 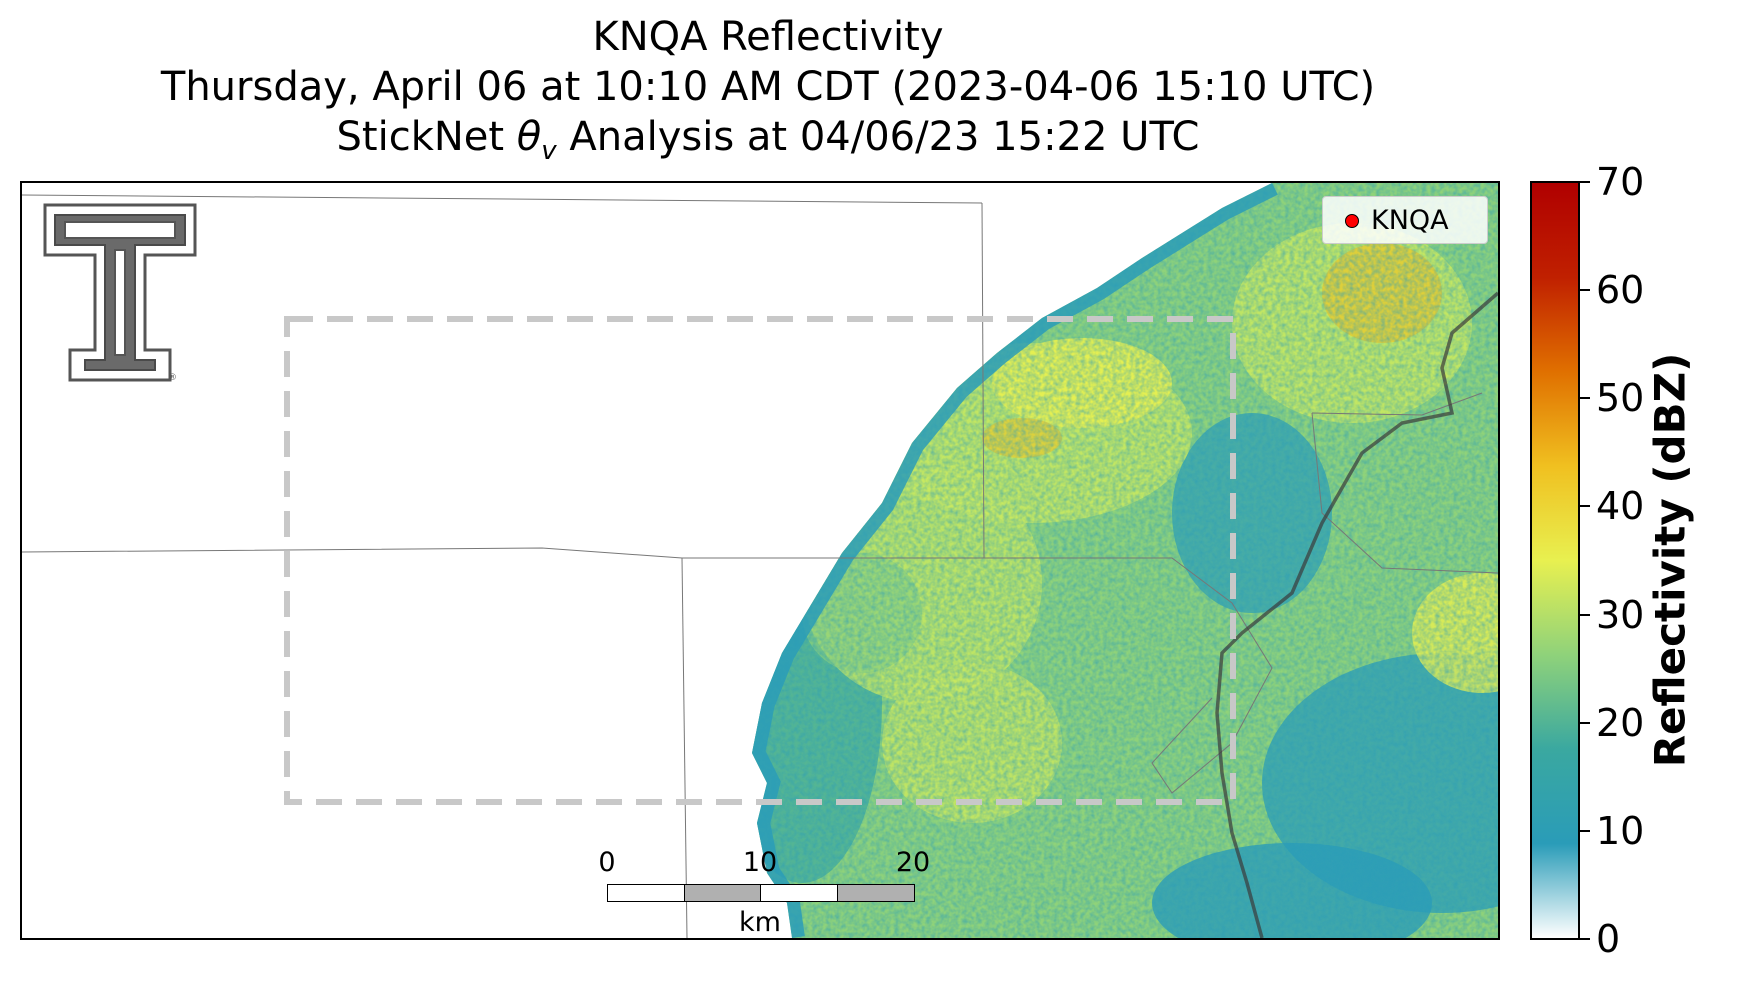 I want to click on colorbar-tick-label: 40, so click(x=1620, y=506).